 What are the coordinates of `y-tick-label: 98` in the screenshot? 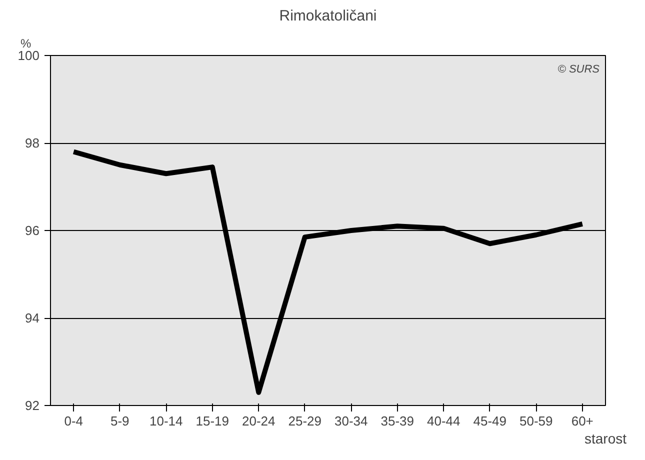 It's located at (32, 143).